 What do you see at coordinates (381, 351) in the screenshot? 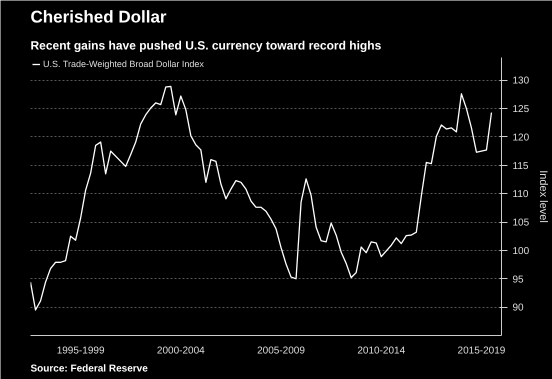
I see `x-tick-label: 2010-2014` at bounding box center [381, 351].